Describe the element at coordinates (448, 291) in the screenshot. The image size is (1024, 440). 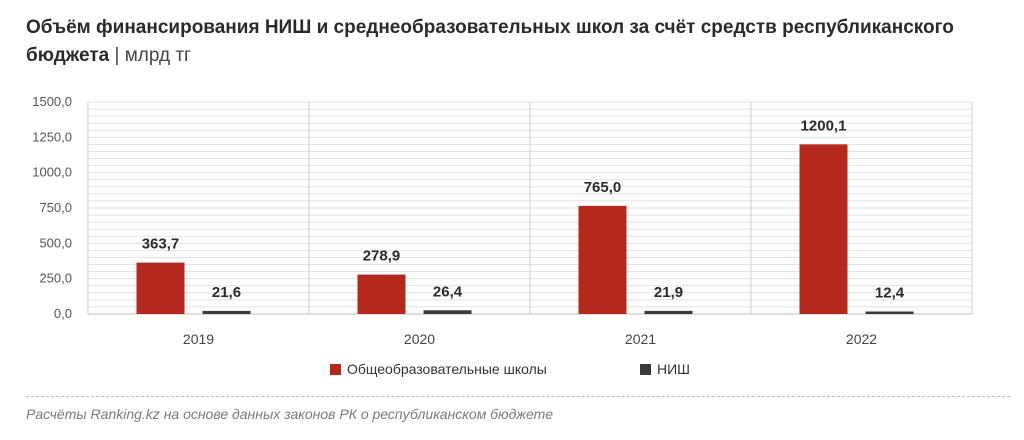
I see `data-label: 26,4` at that location.